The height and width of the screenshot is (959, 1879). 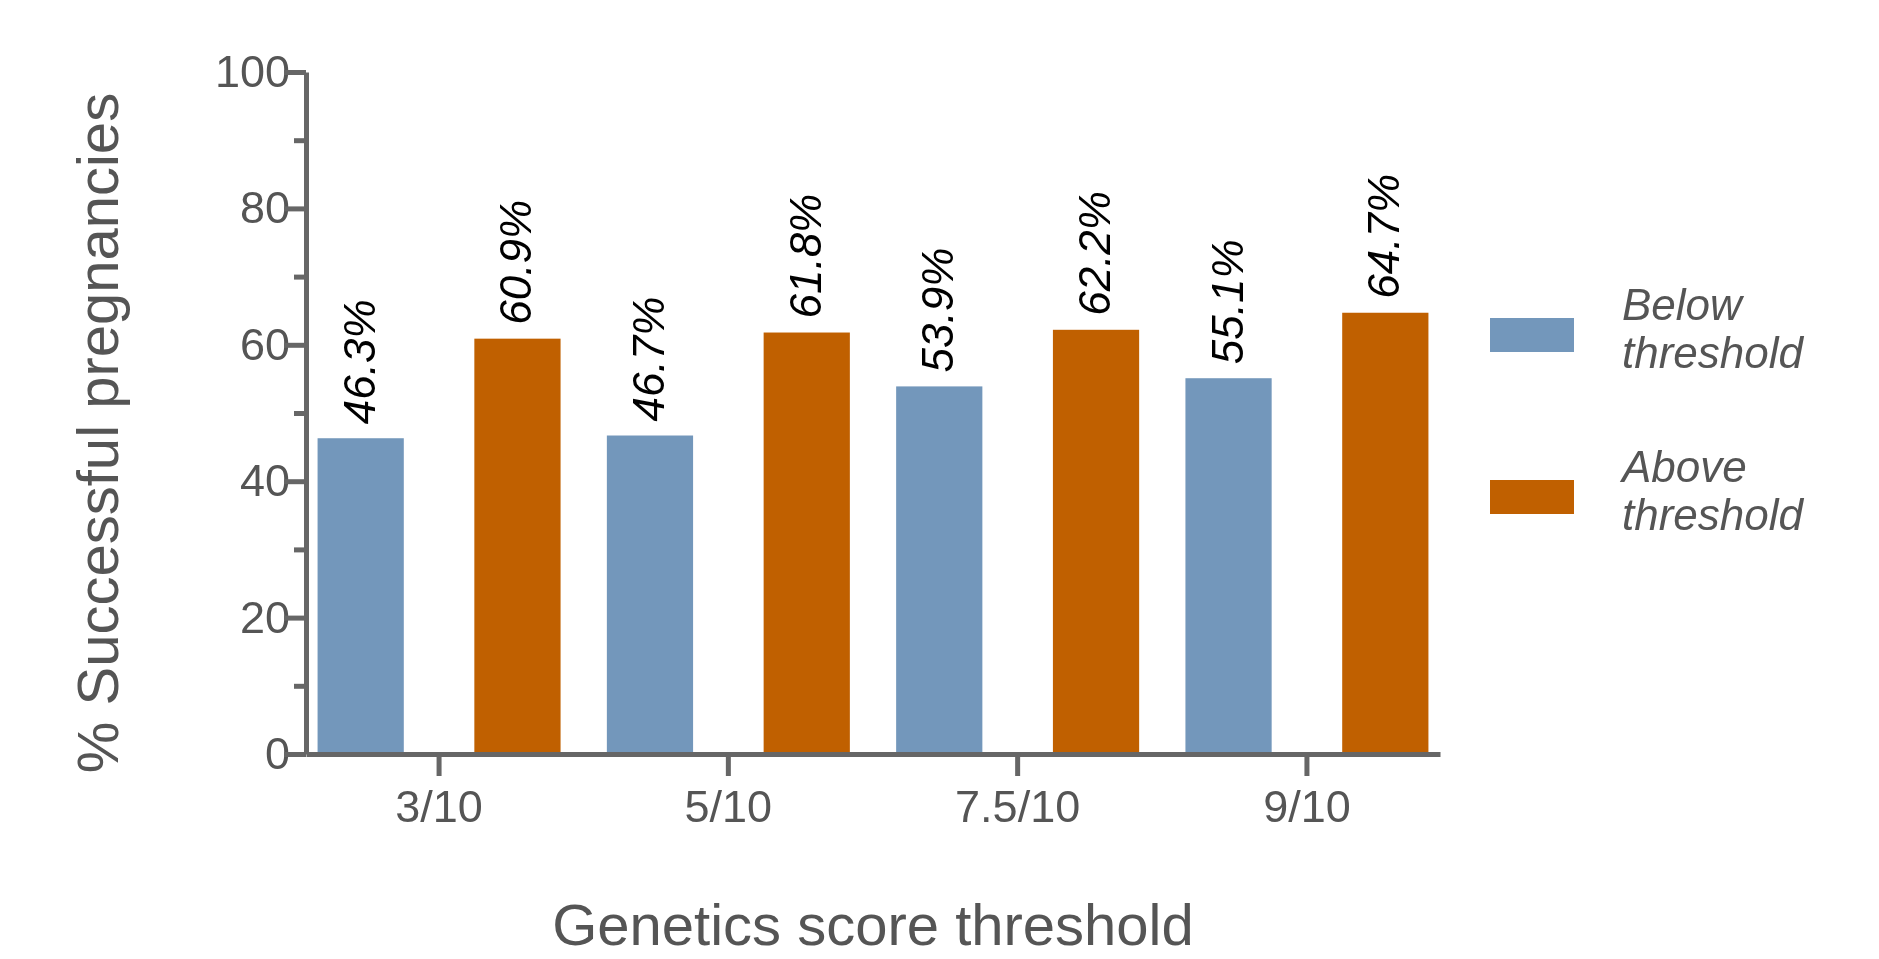 What do you see at coordinates (938, 310) in the screenshot?
I see `data-label: 53.9%` at bounding box center [938, 310].